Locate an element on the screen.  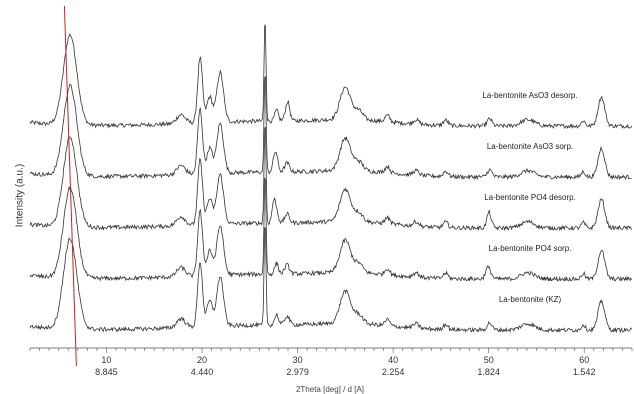
reference-line is located at coordinates (70, 186).